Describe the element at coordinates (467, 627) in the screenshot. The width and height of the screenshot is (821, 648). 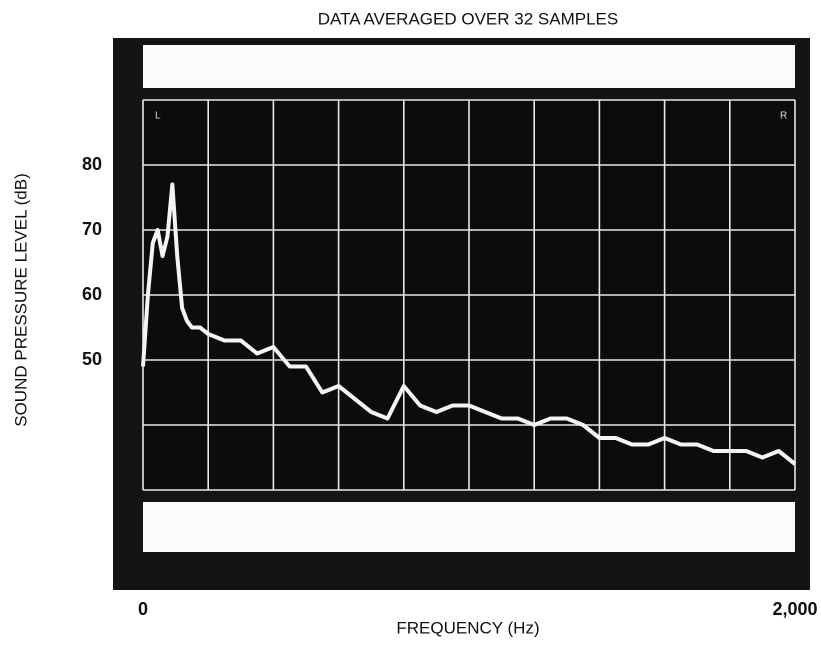
I see `x-axis-label: FREQUENCY (Hz)` at that location.